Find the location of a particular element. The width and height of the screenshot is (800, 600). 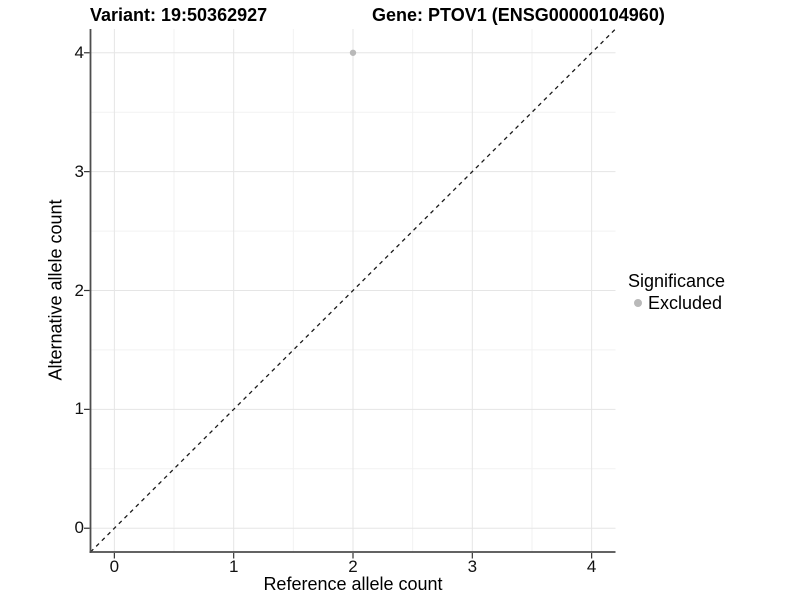

legend-item-label: Excluded is located at coordinates (685, 303).